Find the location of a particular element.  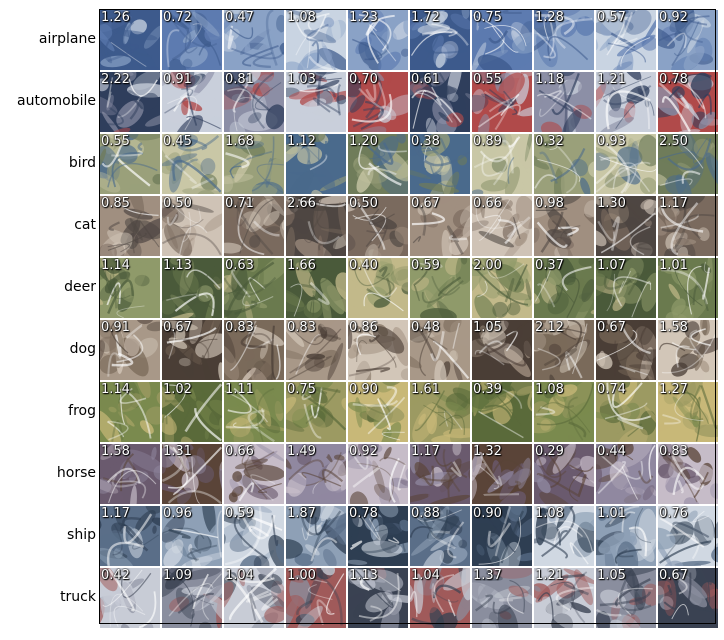

cell-value-label: 0.48 is located at coordinates (425, 327).